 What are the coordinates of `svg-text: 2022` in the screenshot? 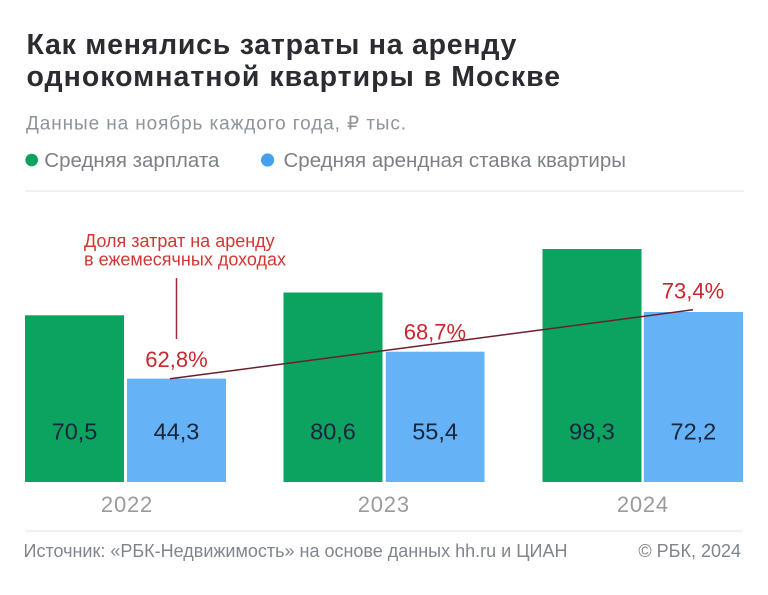 It's located at (127, 504).